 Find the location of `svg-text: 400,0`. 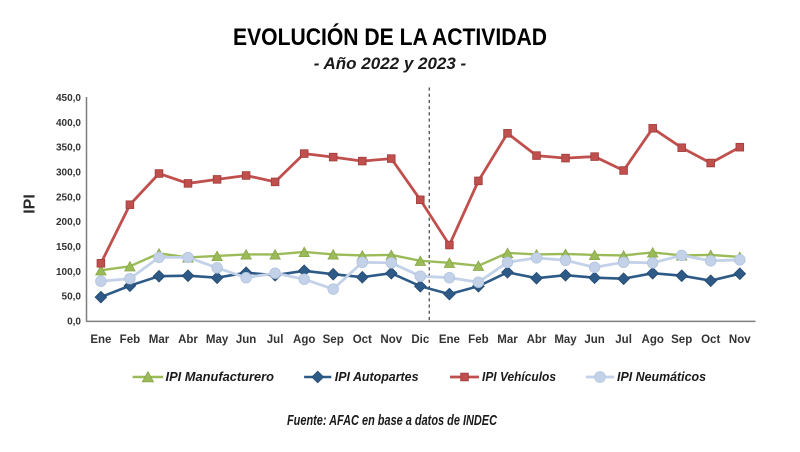

svg-text: 400,0 is located at coordinates (68, 123).